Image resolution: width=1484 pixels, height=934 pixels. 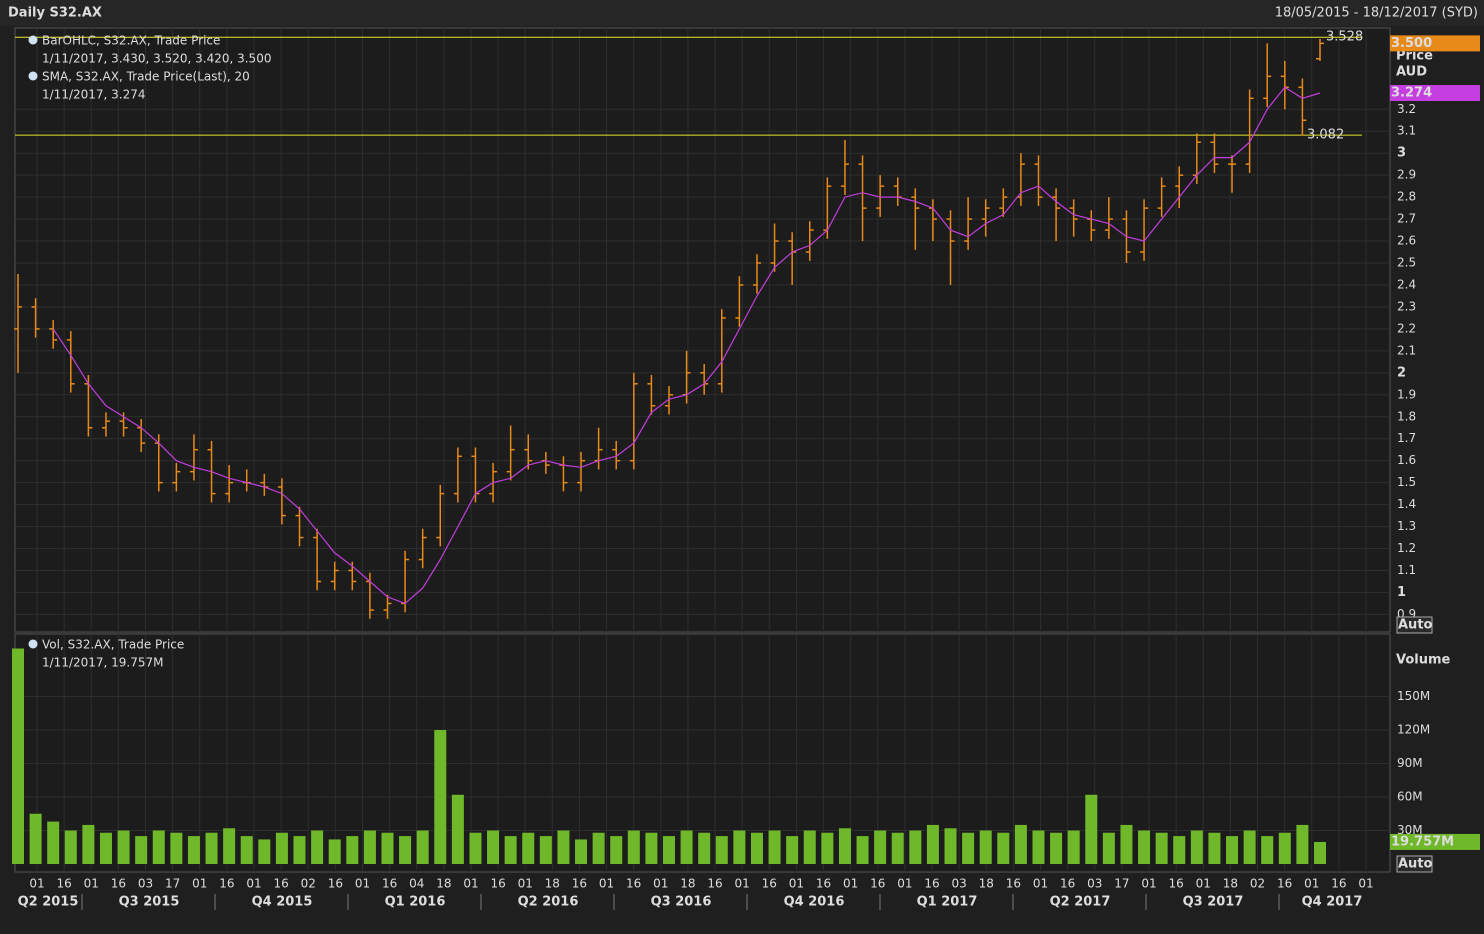 I want to click on header-range: 18/05/2015 - 18/12/2017 (SYD), so click(x=1376, y=13).